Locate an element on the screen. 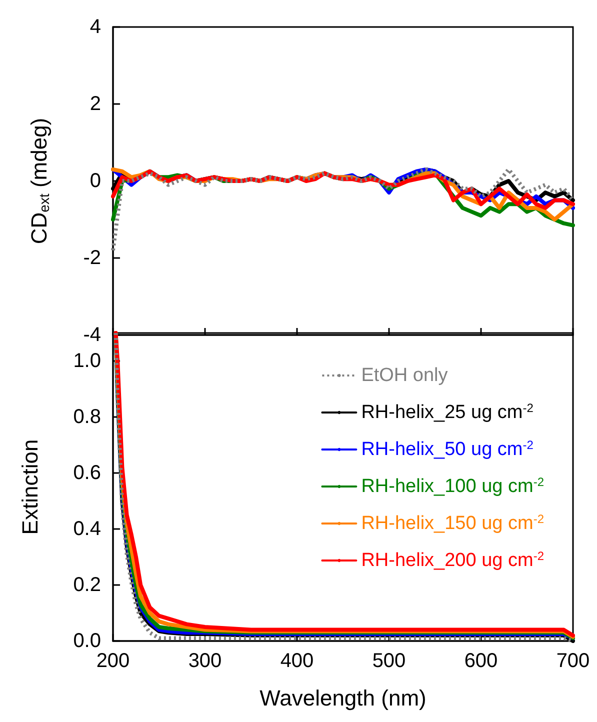 This screenshot has width=597, height=722. legend-label: EtOH only is located at coordinates (404, 375).